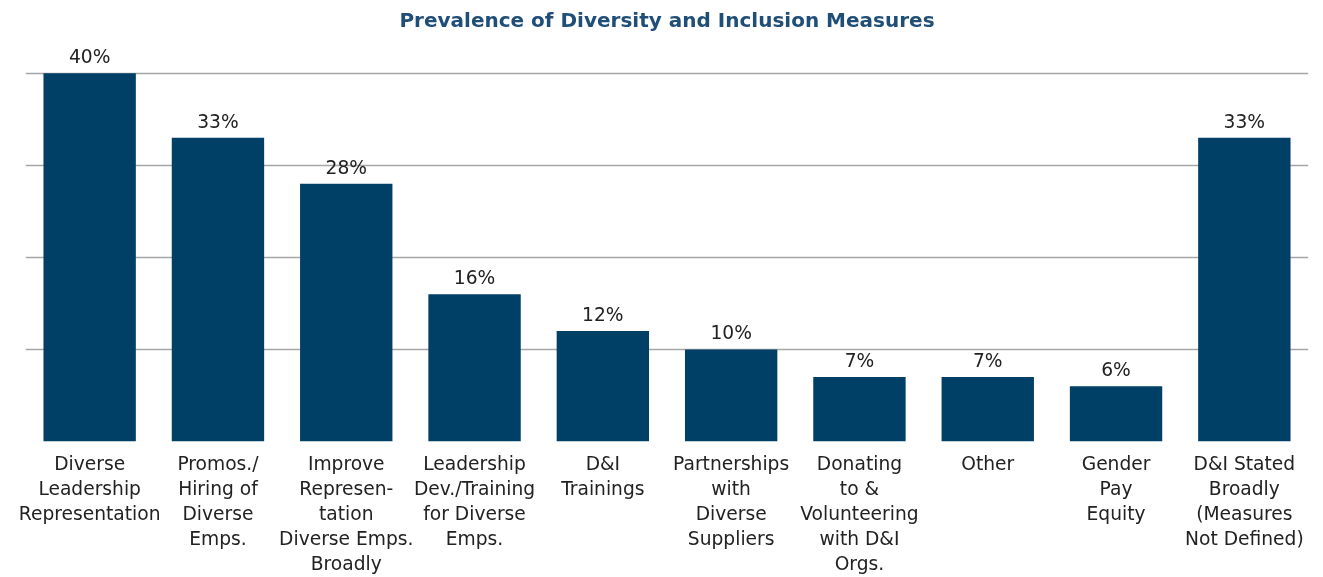 The image size is (1323, 577). Describe the element at coordinates (1116, 488) in the screenshot. I see `x-tick-label: Gender Pay Equity` at that location.